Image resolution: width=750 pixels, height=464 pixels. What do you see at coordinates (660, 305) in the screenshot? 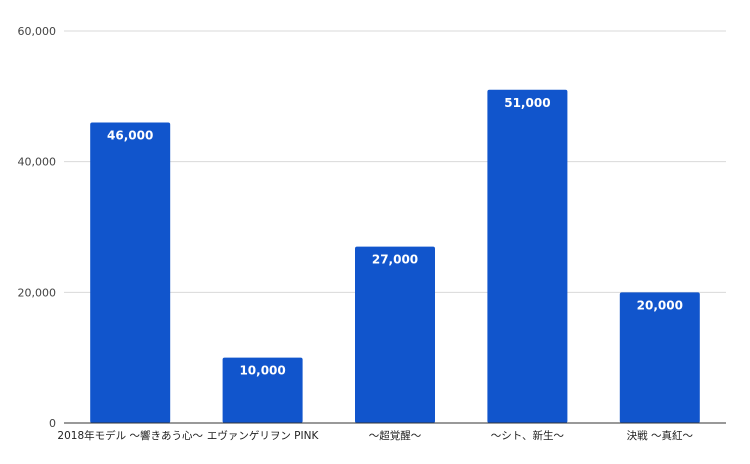
I see `data-label: 20,000` at bounding box center [660, 305].